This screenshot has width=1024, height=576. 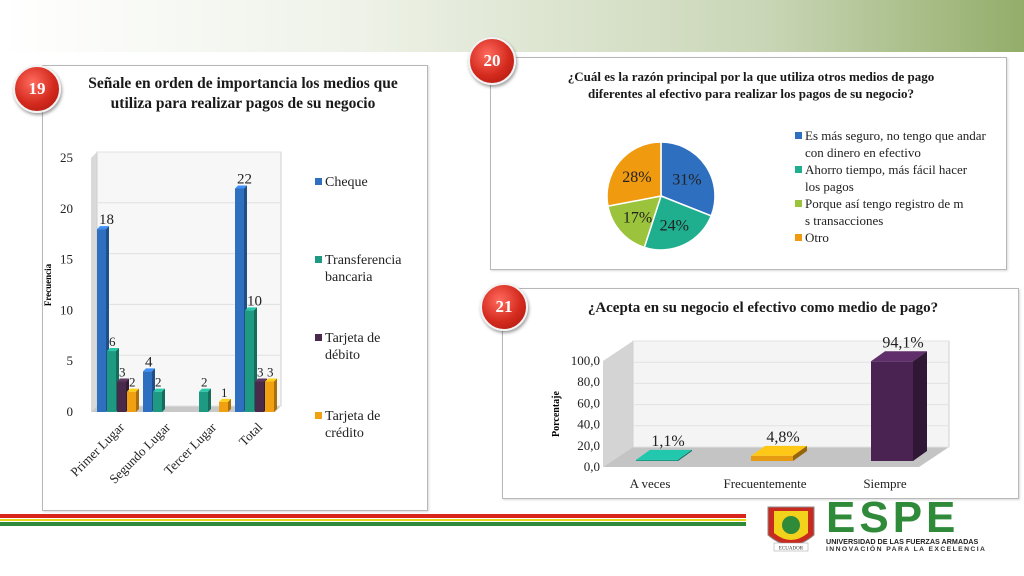 What do you see at coordinates (504, 307) in the screenshot?
I see `slide-number-badge-21: 21` at bounding box center [504, 307].